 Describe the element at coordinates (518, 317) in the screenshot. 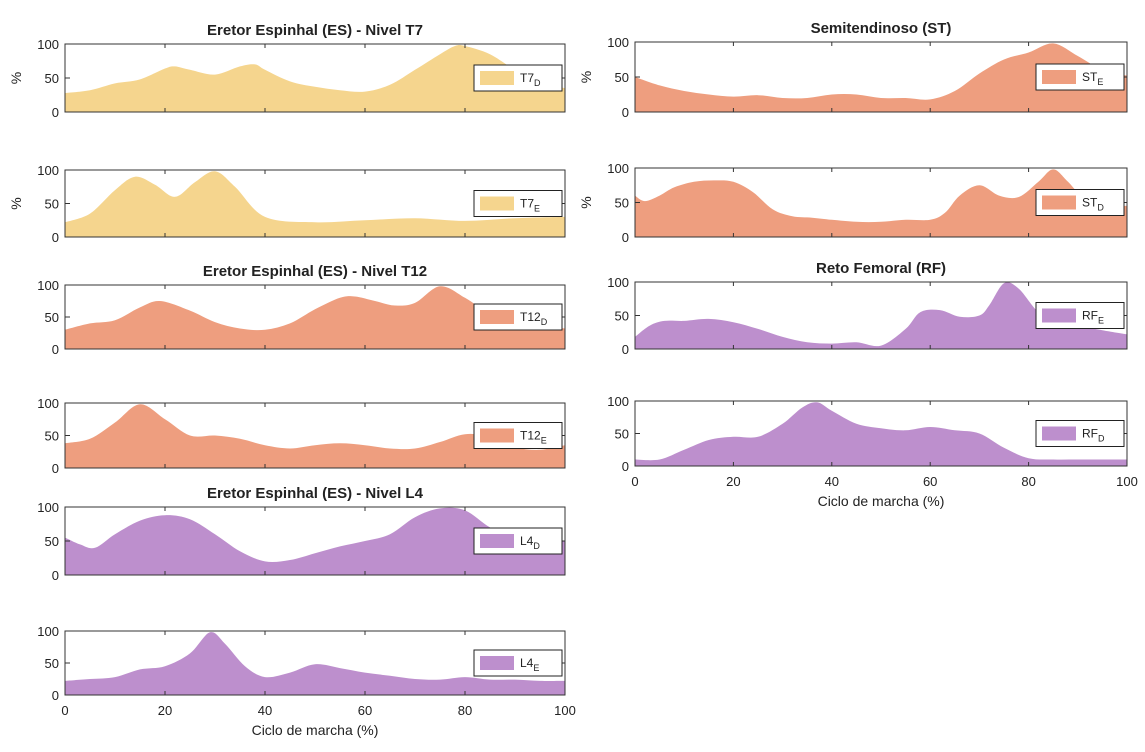

I see `legend: T12D` at that location.